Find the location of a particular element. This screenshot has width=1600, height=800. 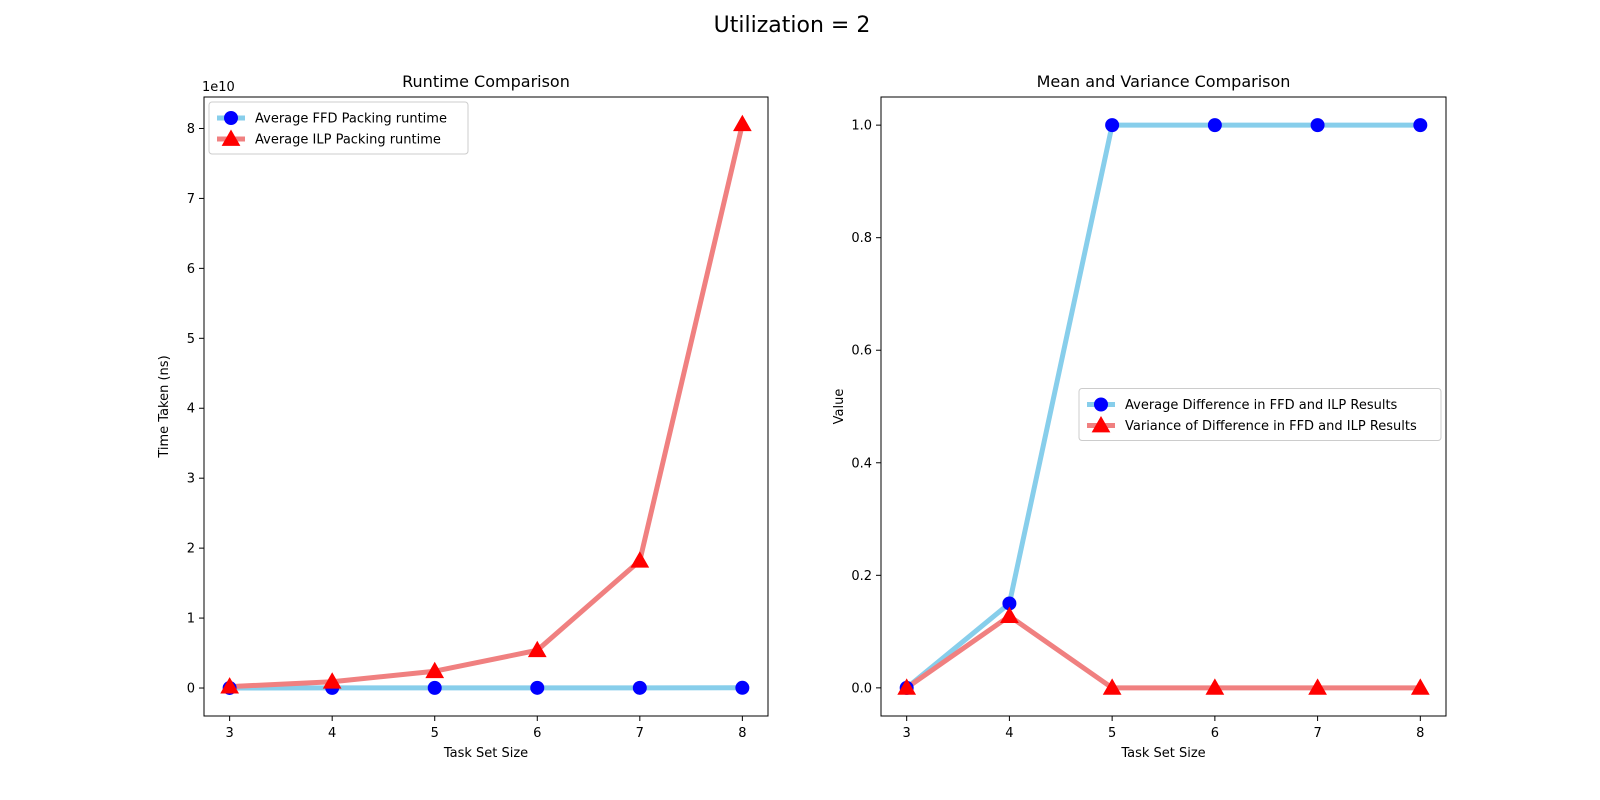

legend-entry-label: Average FFD Packing runtime is located at coordinates (351, 119).